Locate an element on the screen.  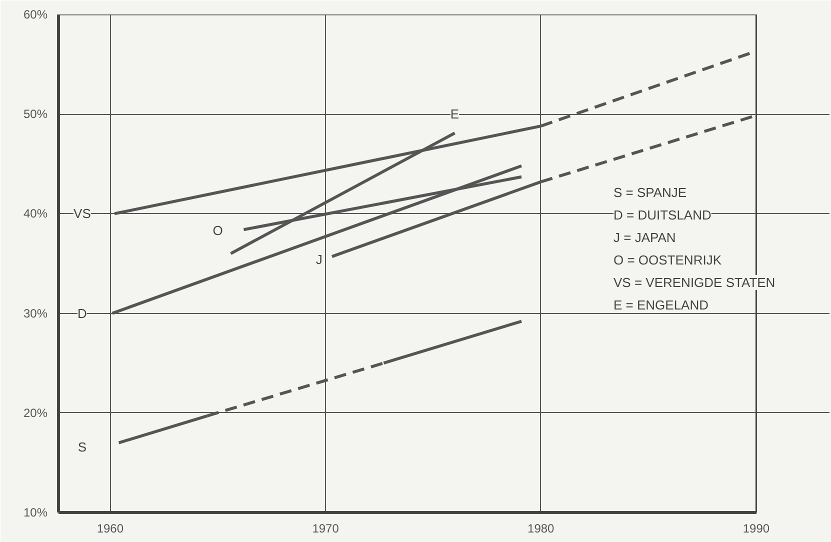
y-tick-label: 40% is located at coordinates (35, 213).